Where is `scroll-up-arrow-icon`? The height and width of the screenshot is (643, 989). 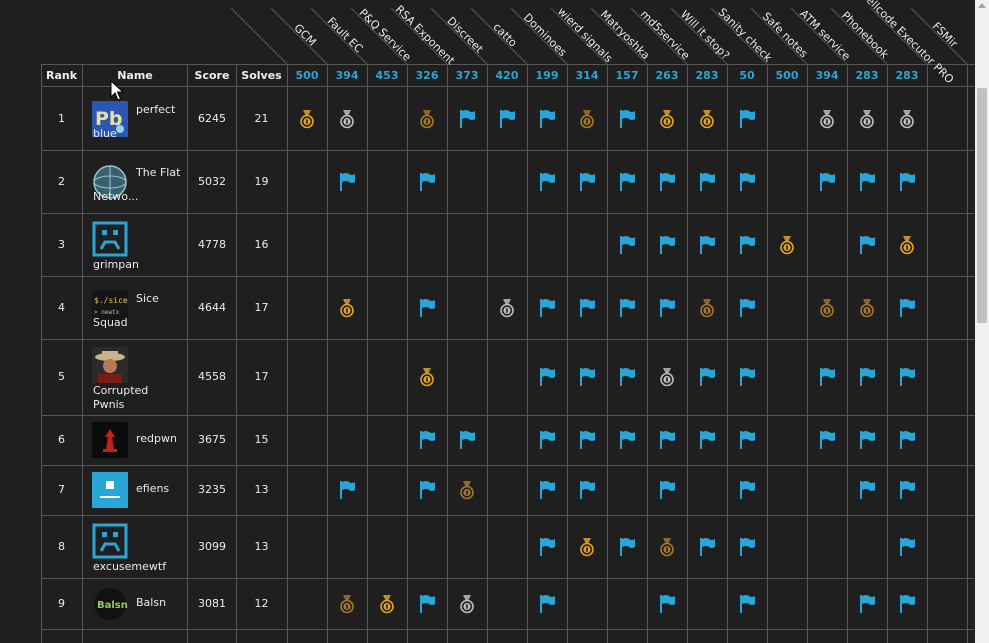
scroll-up-arrow-icon is located at coordinates (982, 5).